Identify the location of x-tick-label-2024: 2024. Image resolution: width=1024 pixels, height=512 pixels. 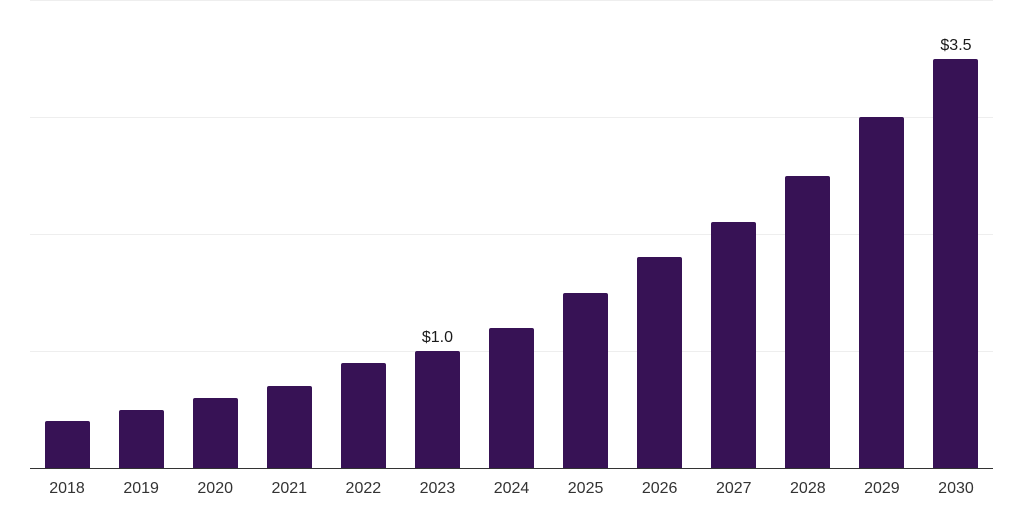
(511, 488).